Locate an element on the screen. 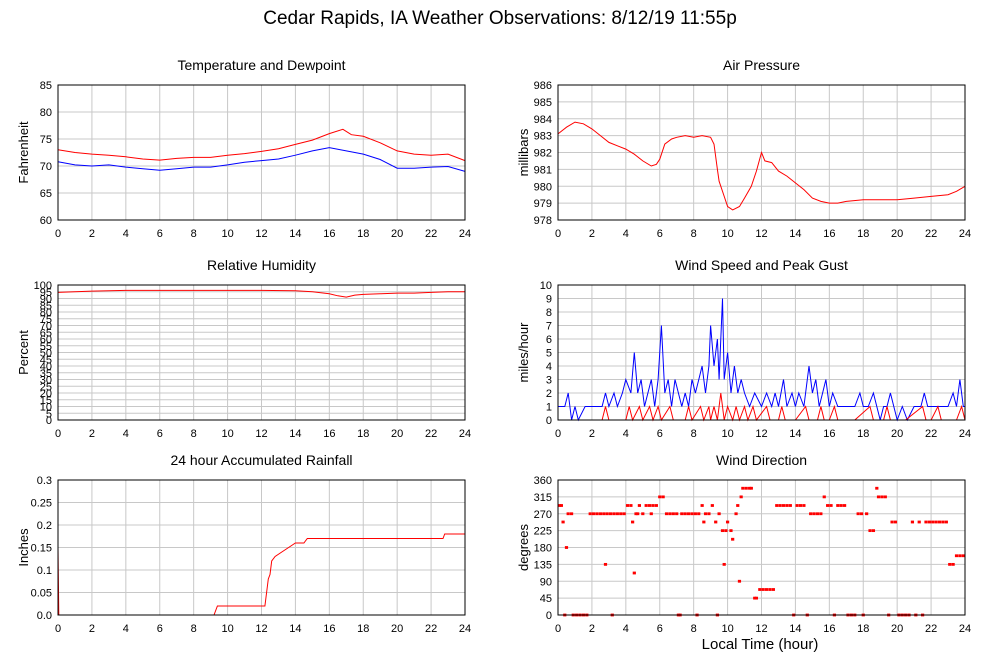  y-tick-label: 1 is located at coordinates (549, 408).